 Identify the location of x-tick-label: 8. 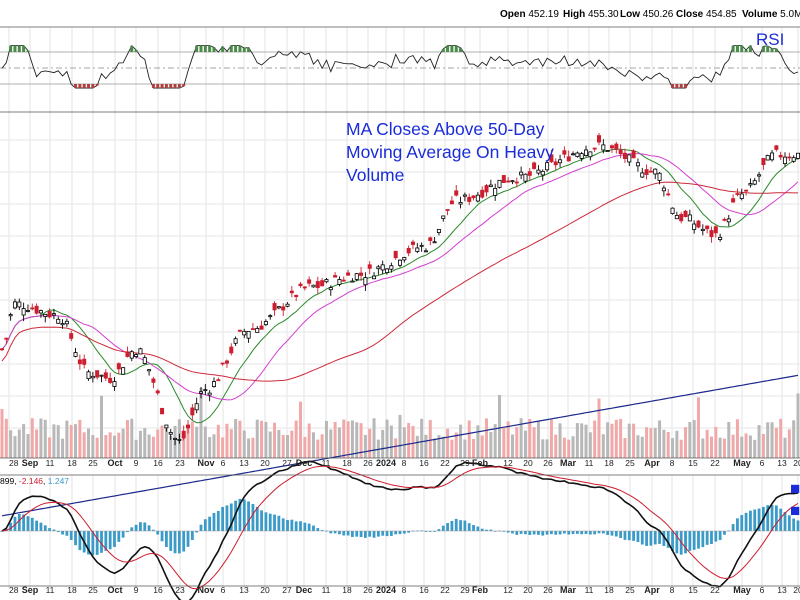
(404, 463).